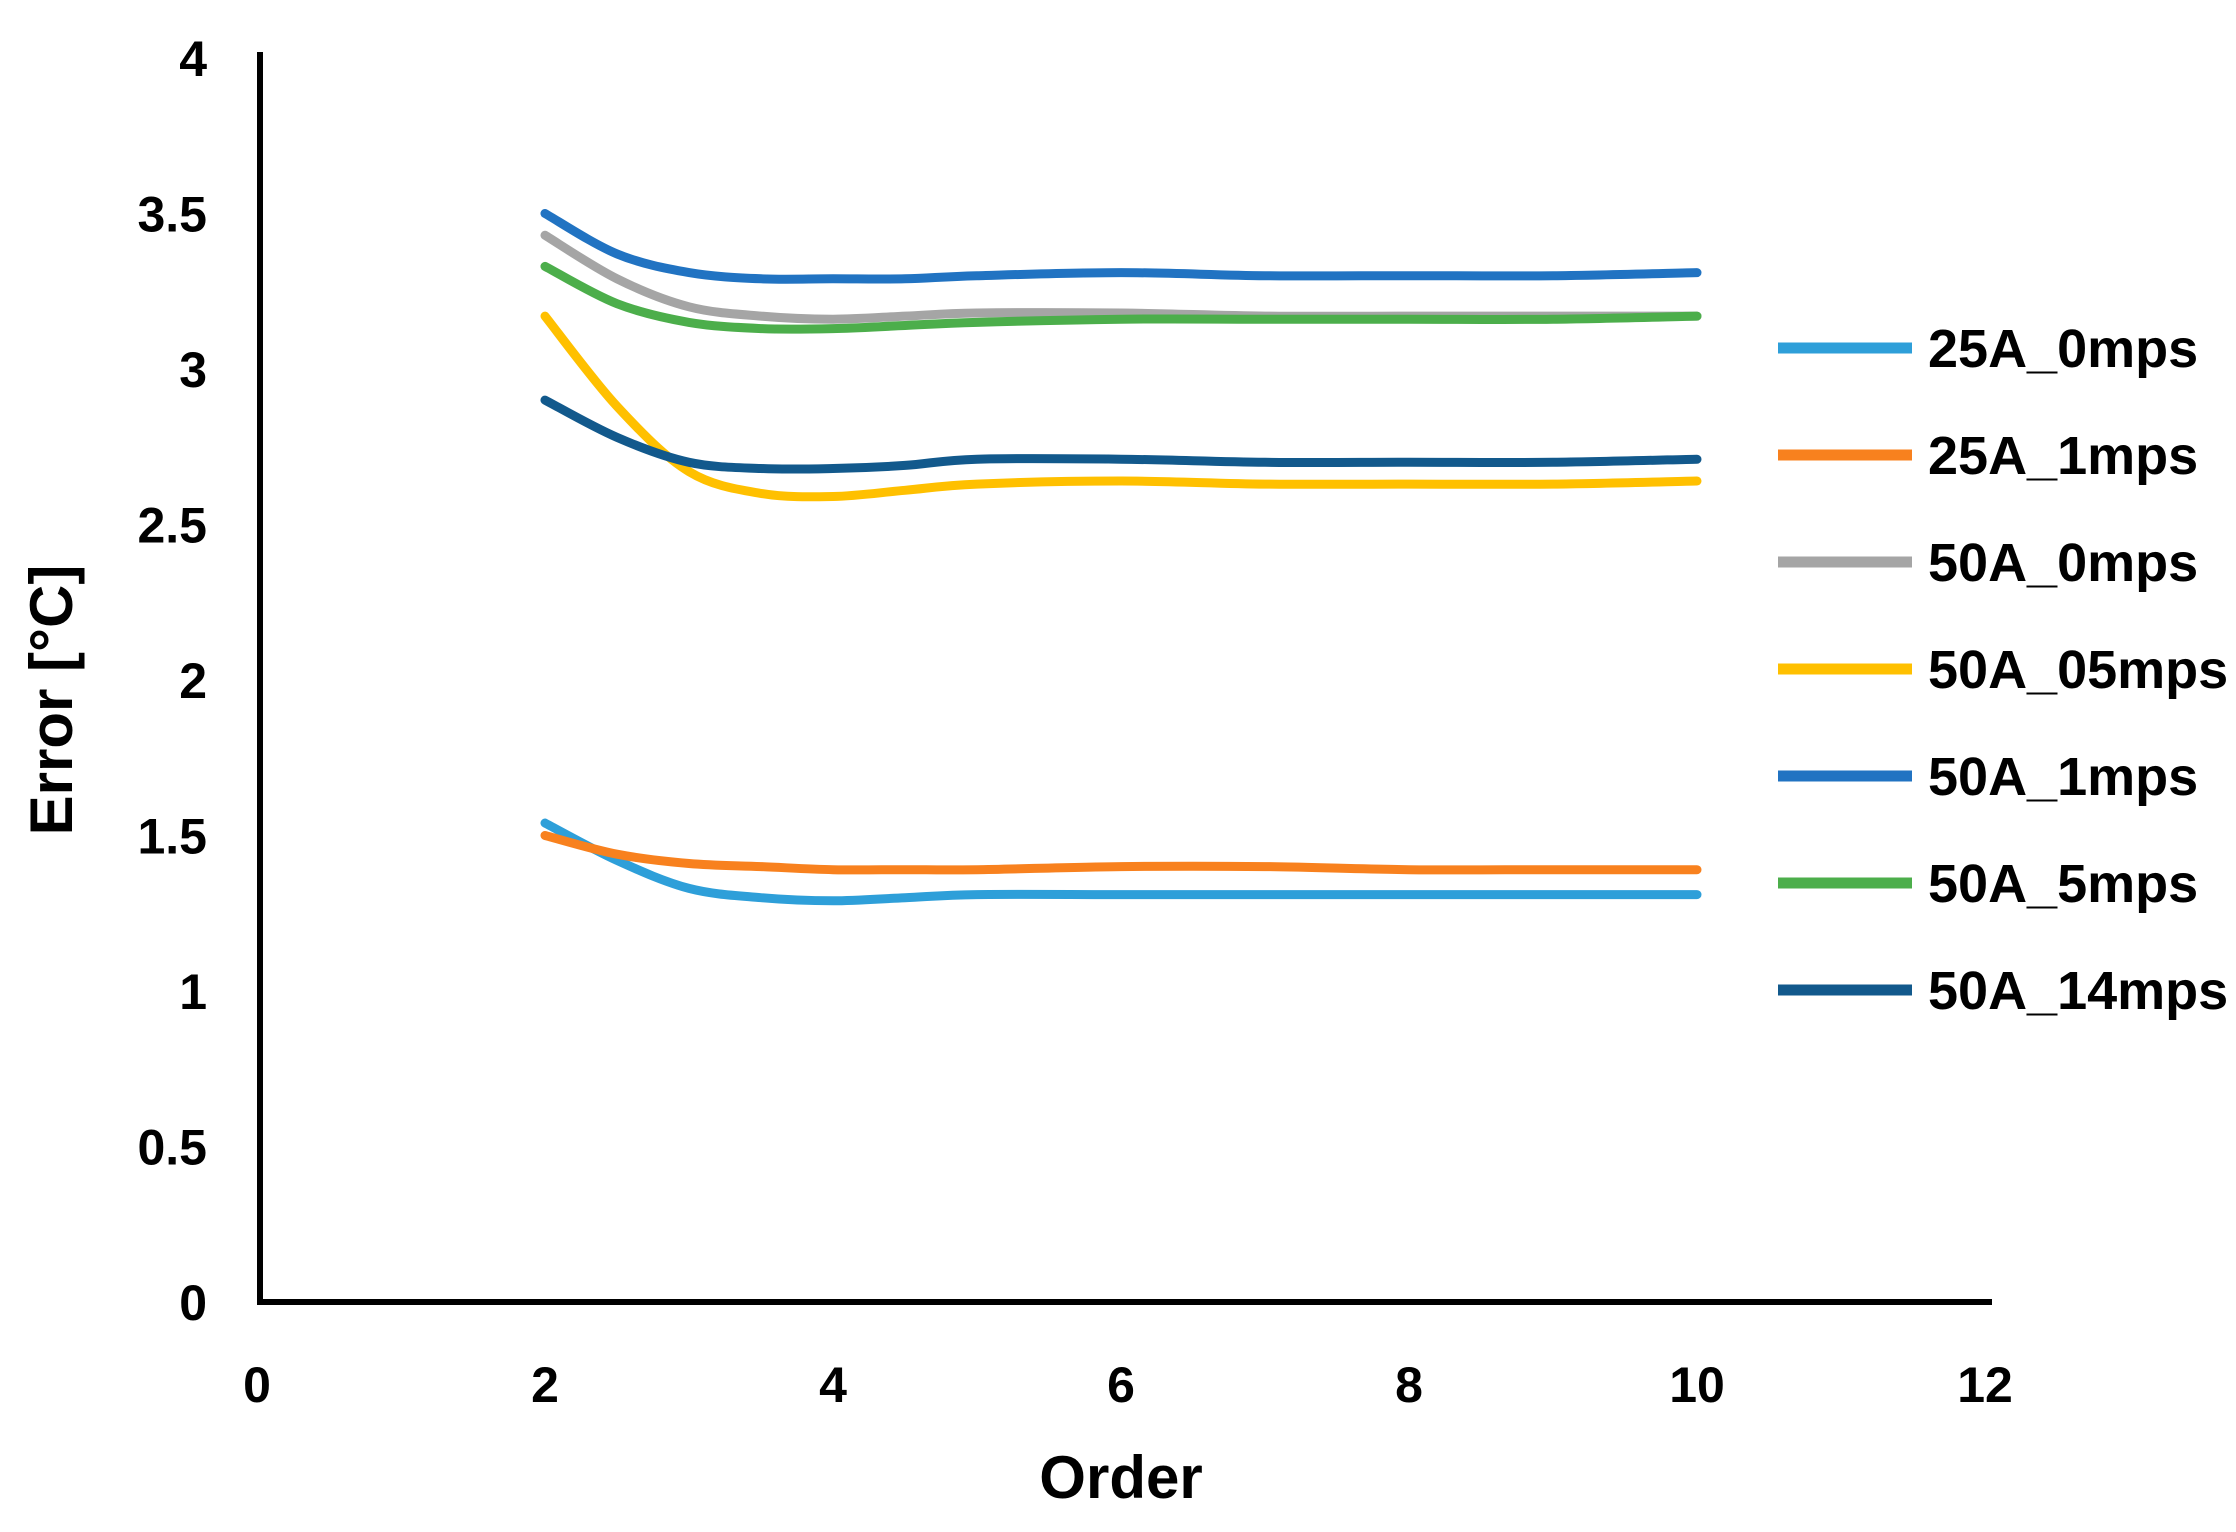  What do you see at coordinates (2078, 991) in the screenshot?
I see `legend-label-50A_14mps: 50A_14mps` at bounding box center [2078, 991].